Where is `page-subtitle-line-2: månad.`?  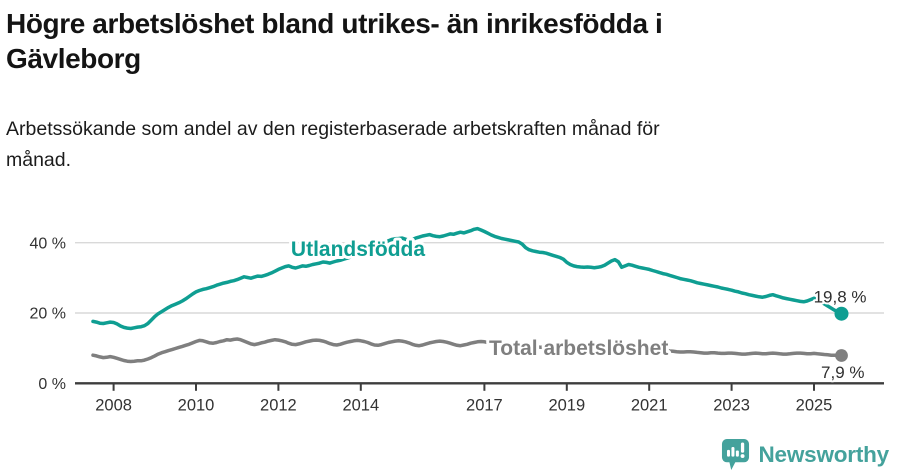 page-subtitle-line-2: månad. is located at coordinates (39, 160).